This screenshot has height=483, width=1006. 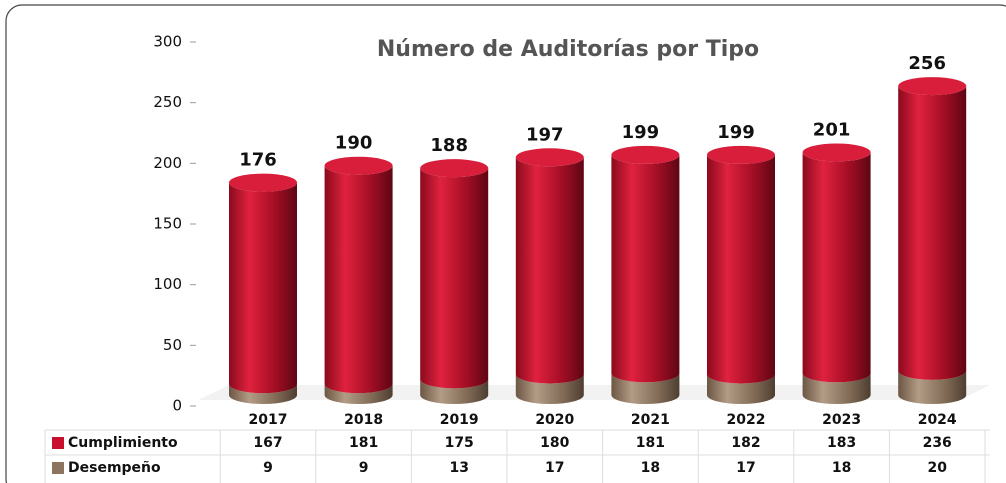 What do you see at coordinates (172, 345) in the screenshot?
I see `y-tick-label: 50` at bounding box center [172, 345].